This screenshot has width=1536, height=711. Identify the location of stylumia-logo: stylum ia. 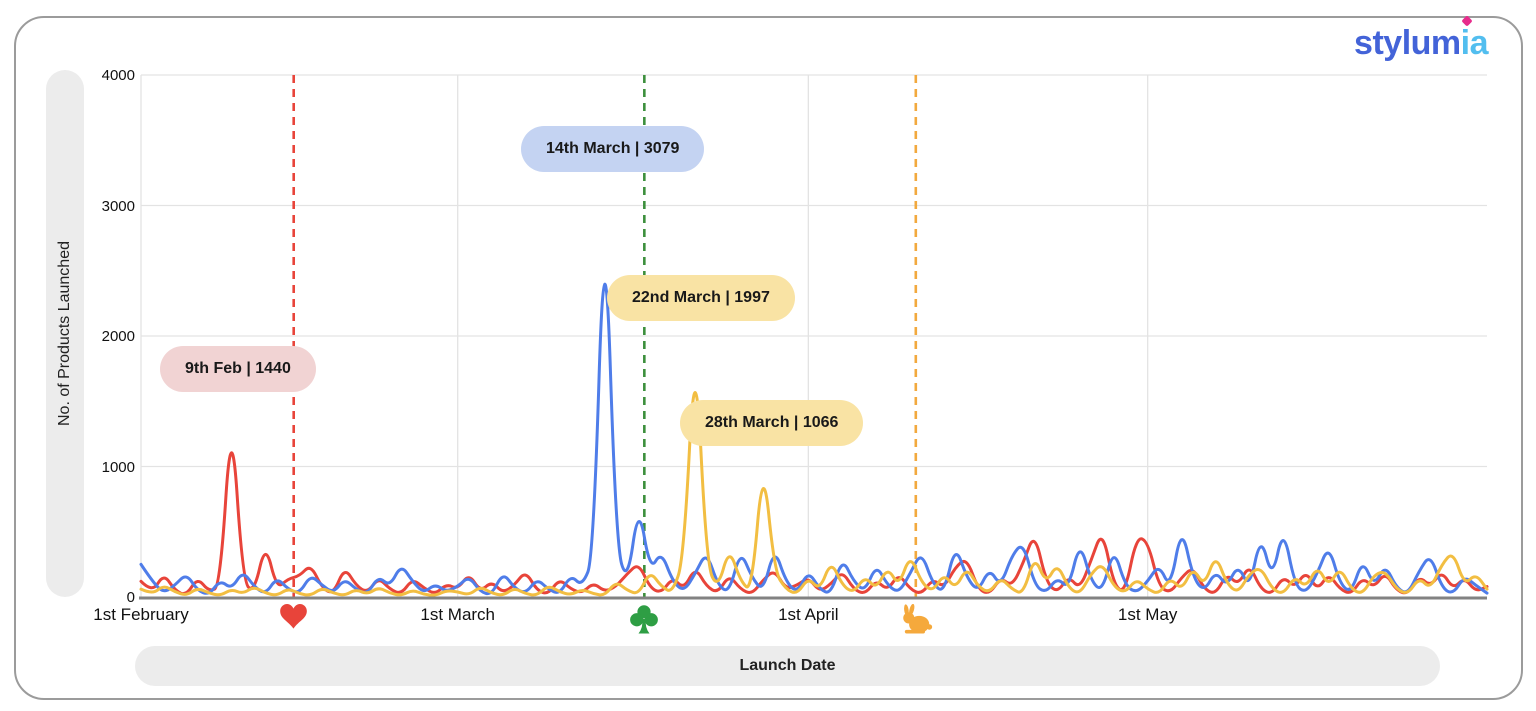
(1421, 39).